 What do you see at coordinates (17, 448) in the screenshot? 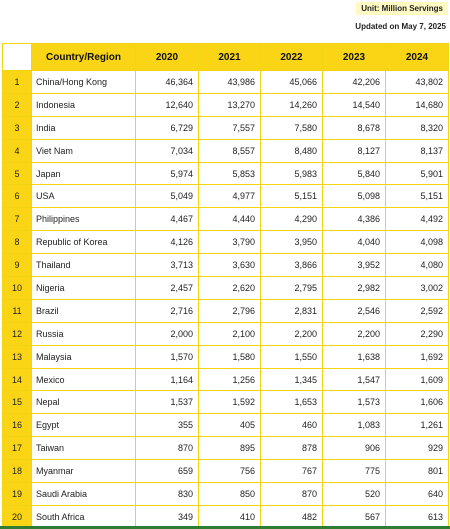
I see `rank-cell: 17` at bounding box center [17, 448].